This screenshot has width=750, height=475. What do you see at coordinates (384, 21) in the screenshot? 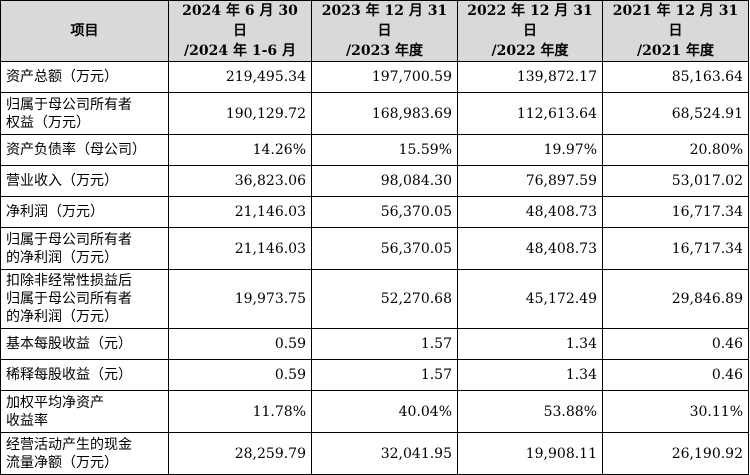
I see `header-period-line1: 2023 年 12 月 31 日` at bounding box center [384, 21].